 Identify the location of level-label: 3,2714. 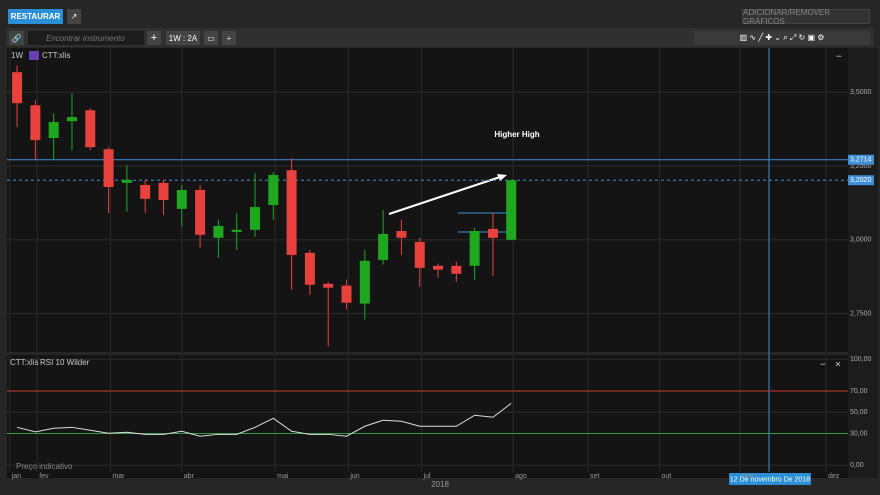
(861, 160).